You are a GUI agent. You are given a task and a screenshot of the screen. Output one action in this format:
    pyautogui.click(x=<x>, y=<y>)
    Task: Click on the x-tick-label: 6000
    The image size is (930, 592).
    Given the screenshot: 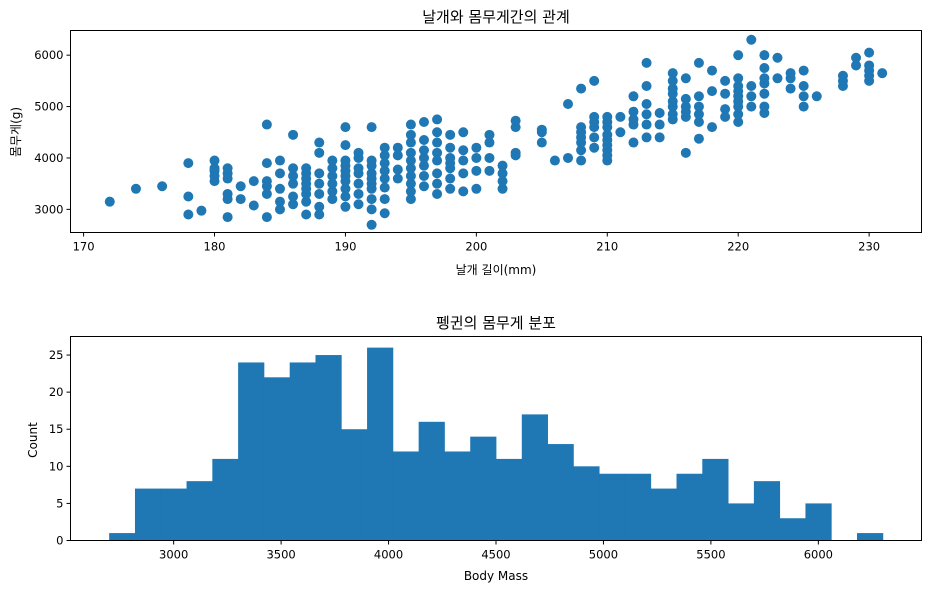 What is the action you would take?
    pyautogui.click(x=818, y=555)
    